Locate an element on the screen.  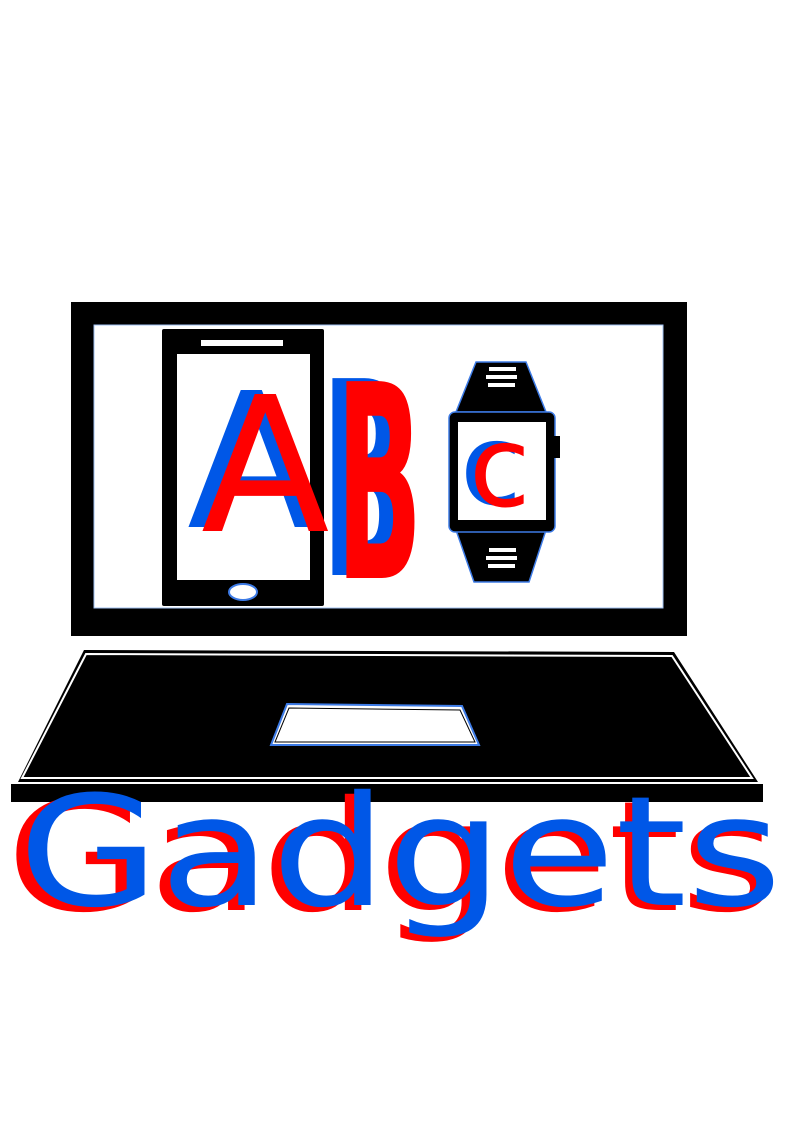
laptop-base is located at coordinates (387, 793).